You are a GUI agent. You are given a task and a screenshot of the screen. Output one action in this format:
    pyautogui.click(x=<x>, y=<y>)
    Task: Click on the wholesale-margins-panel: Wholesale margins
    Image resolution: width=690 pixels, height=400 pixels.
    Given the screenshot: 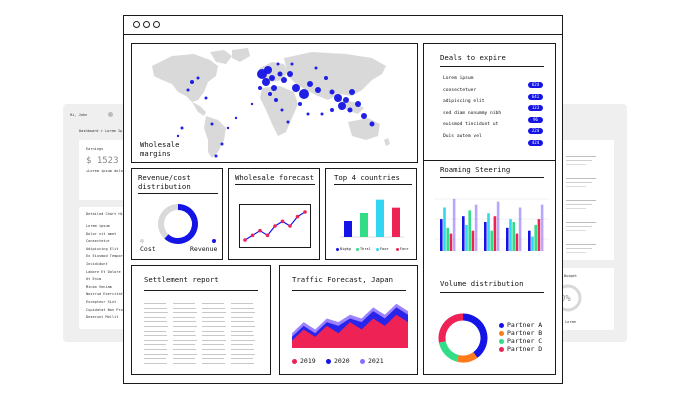 What is the action you would take?
    pyautogui.click(x=274, y=103)
    